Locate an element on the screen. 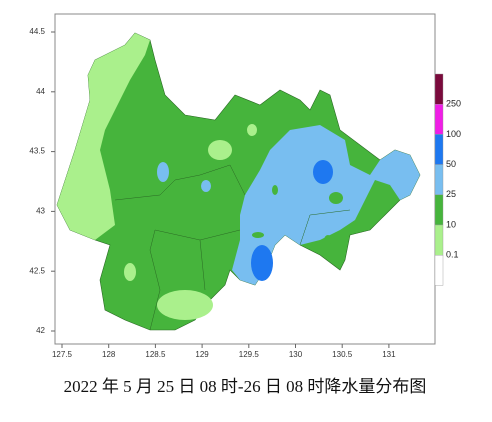  lon-tick-label: 131 is located at coordinates (389, 354).